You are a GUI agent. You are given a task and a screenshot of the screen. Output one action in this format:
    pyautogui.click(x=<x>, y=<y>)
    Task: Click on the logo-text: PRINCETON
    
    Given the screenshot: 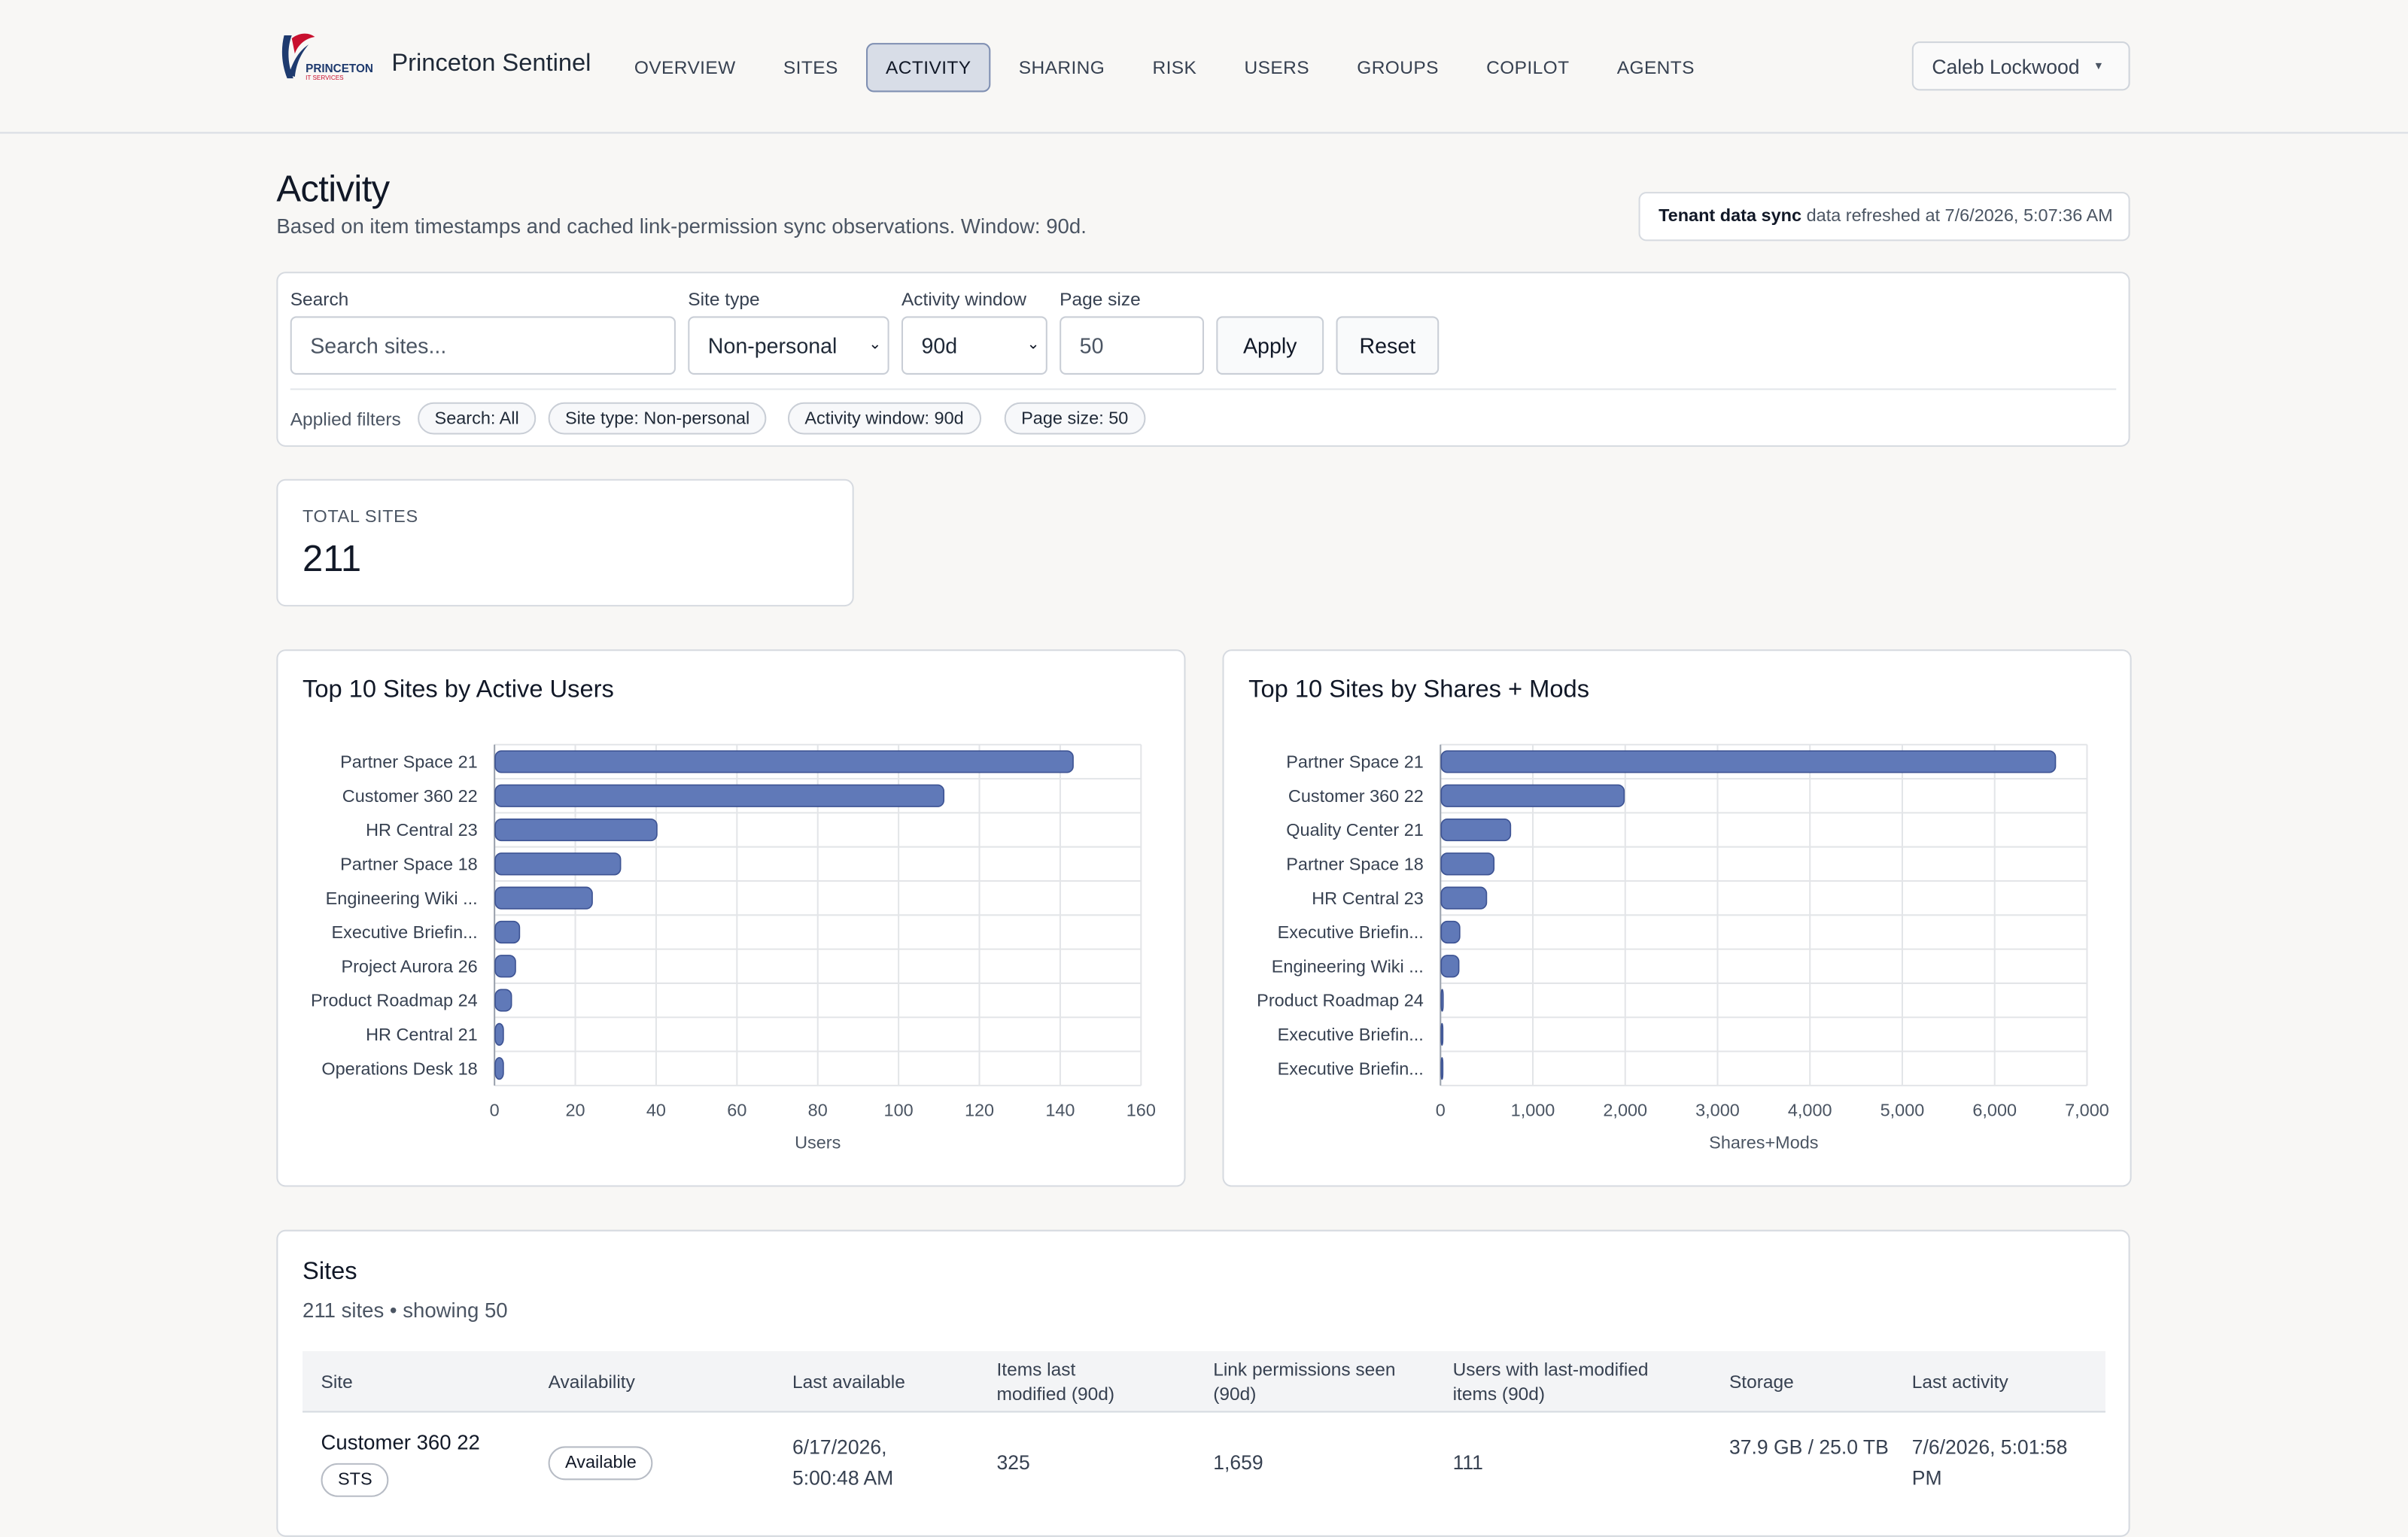 What is the action you would take?
    pyautogui.click(x=339, y=68)
    